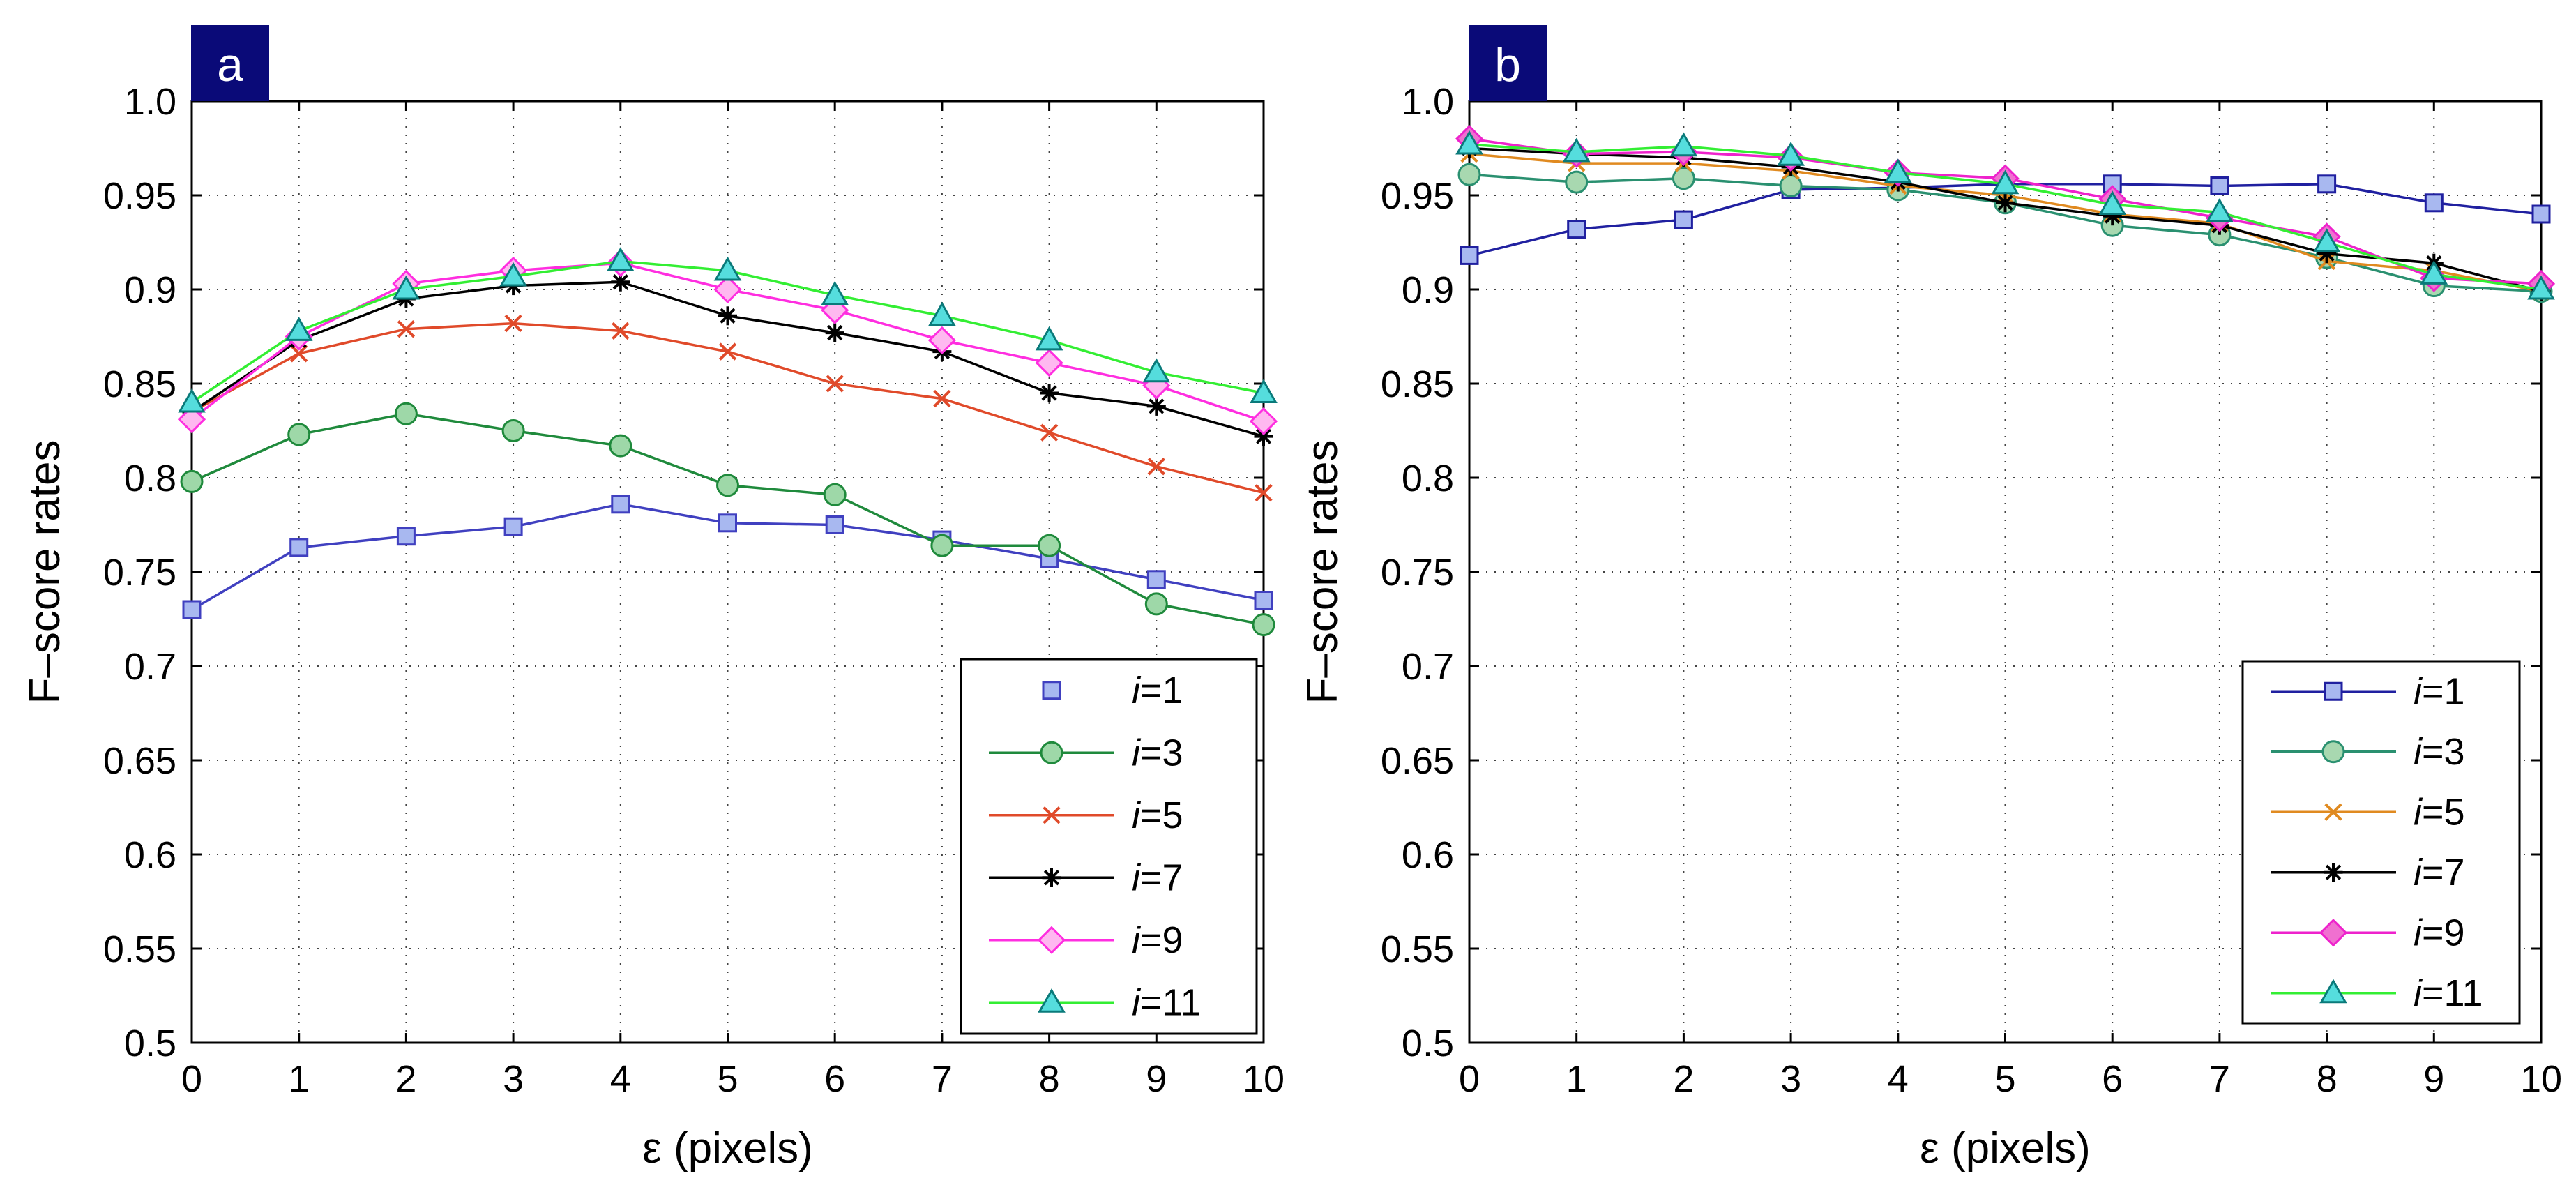  I want to click on x-tick-label: 4, so click(1898, 1079).